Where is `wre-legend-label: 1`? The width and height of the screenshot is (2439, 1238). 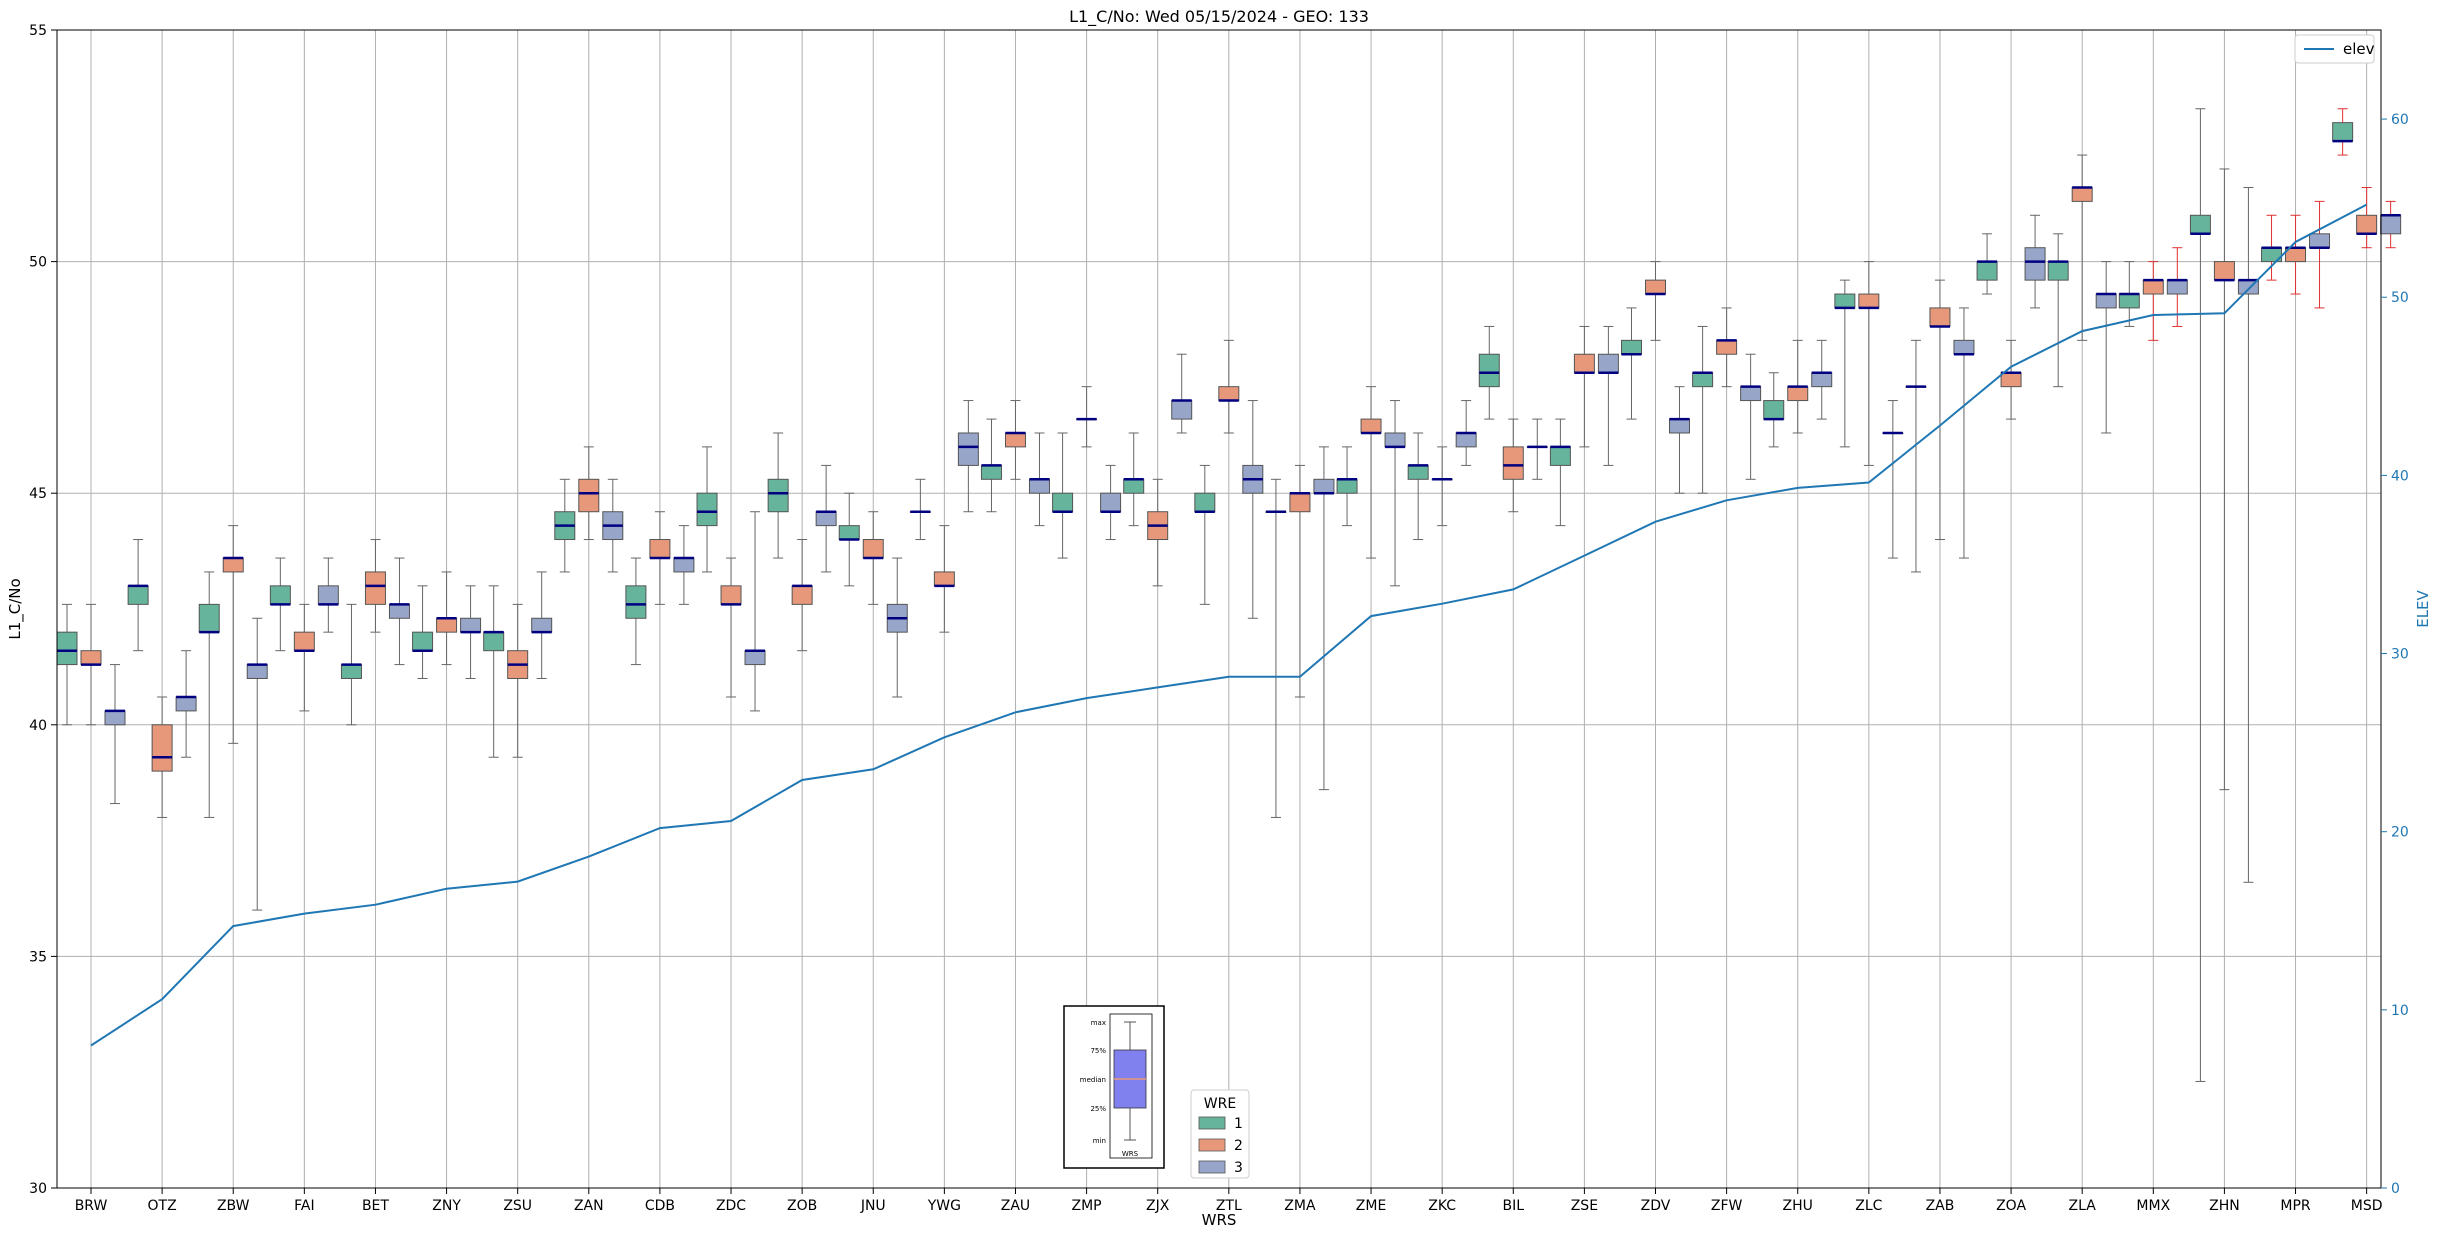 wre-legend-label: 1 is located at coordinates (1238, 1124).